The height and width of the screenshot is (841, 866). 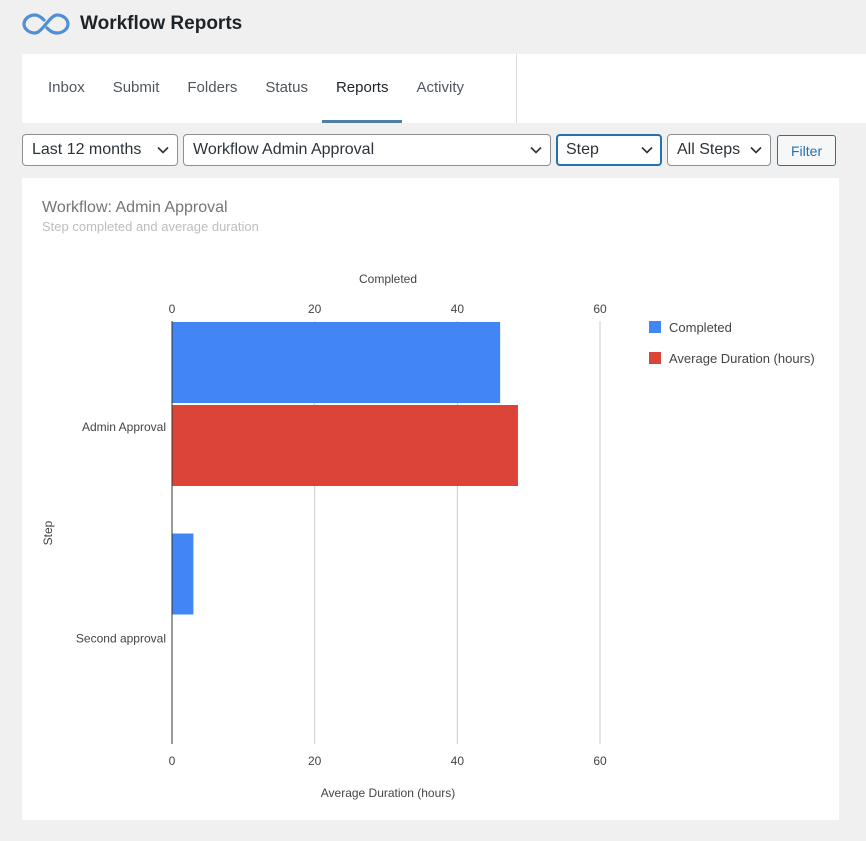 I want to click on chart-title: Workflow: Admin Approval, so click(x=135, y=207).